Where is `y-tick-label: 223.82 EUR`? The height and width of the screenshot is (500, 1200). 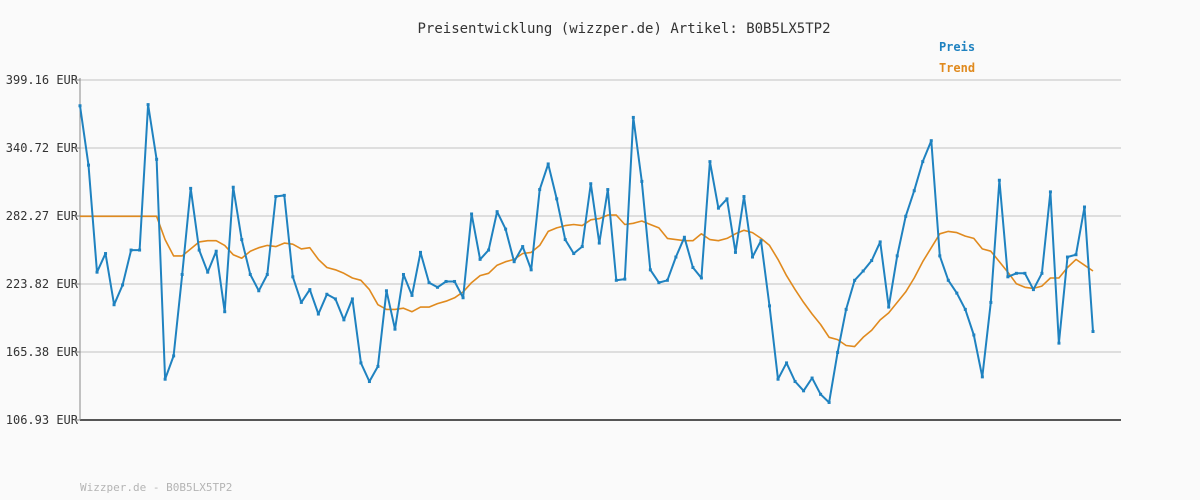
y-tick-label: 223.82 EUR is located at coordinates (42, 284).